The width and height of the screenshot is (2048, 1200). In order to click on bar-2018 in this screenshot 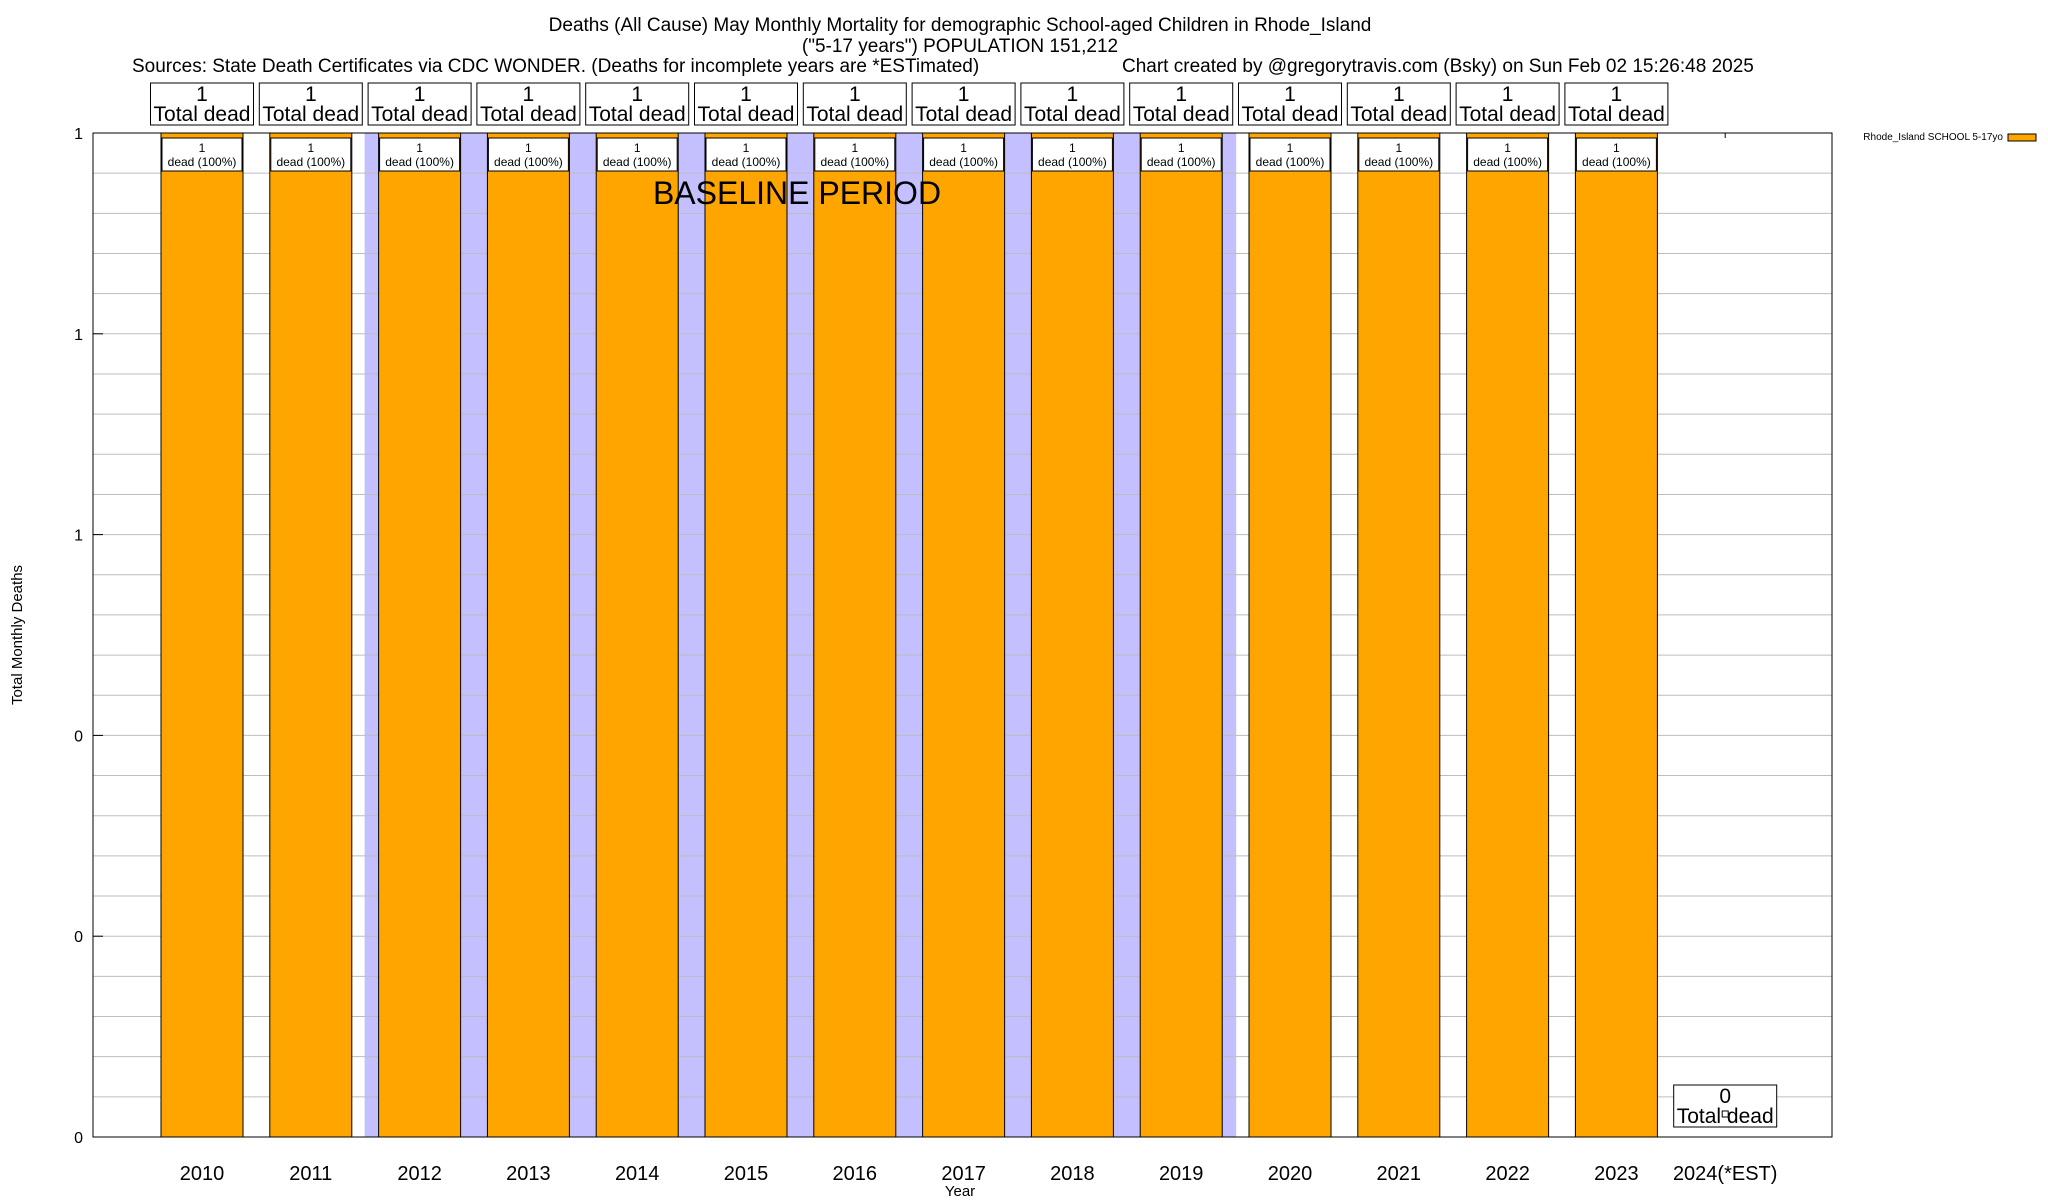, I will do `click(1072, 635)`.